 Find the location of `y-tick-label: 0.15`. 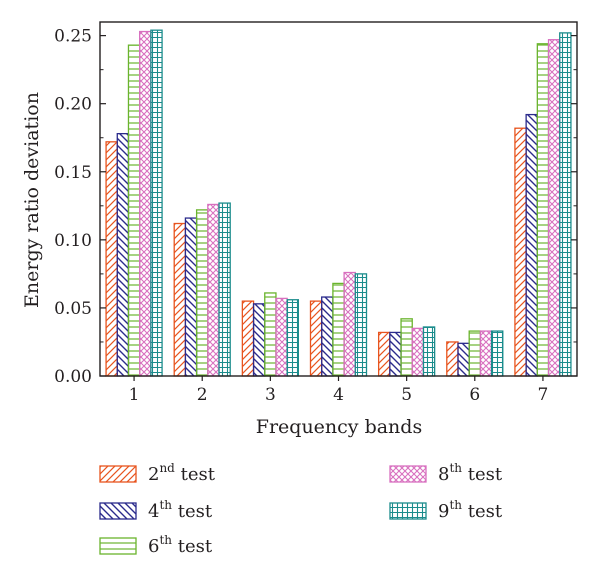

y-tick-label: 0.15 is located at coordinates (73, 173).